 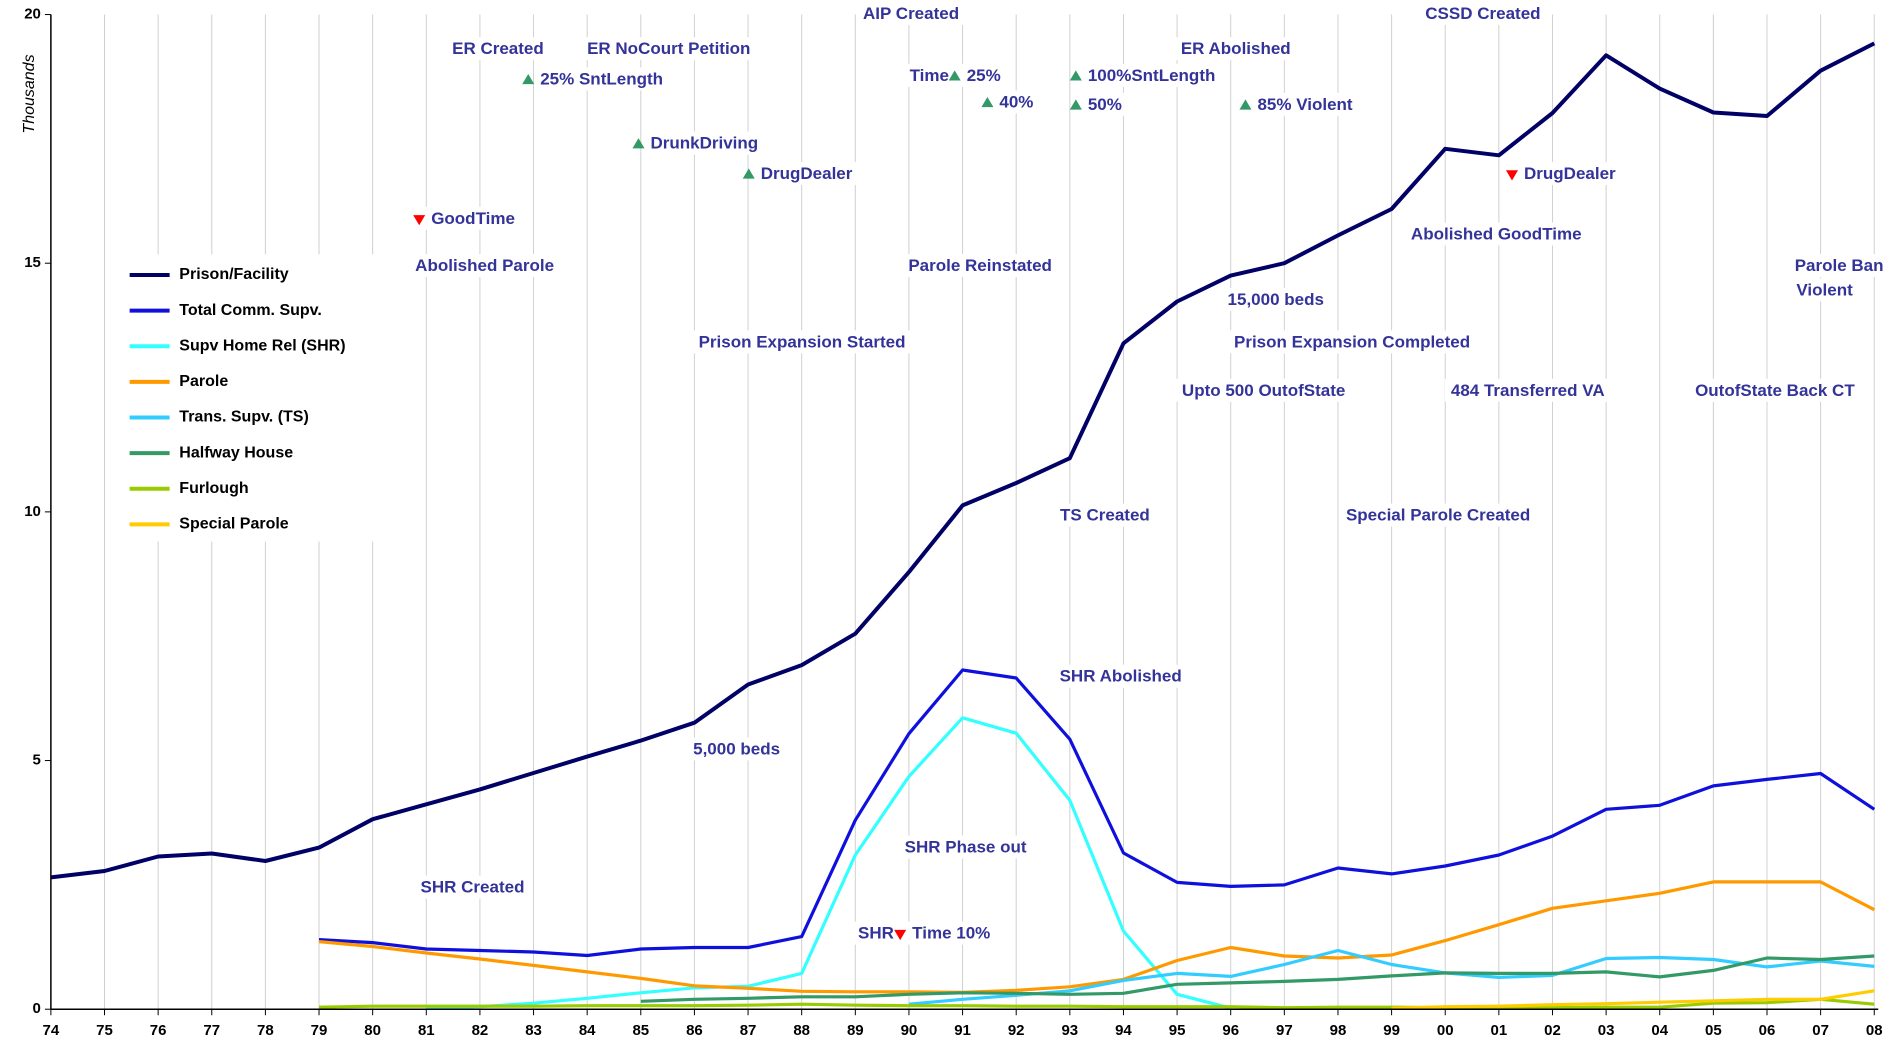 I want to click on annotation: 40%, so click(x=1010, y=102).